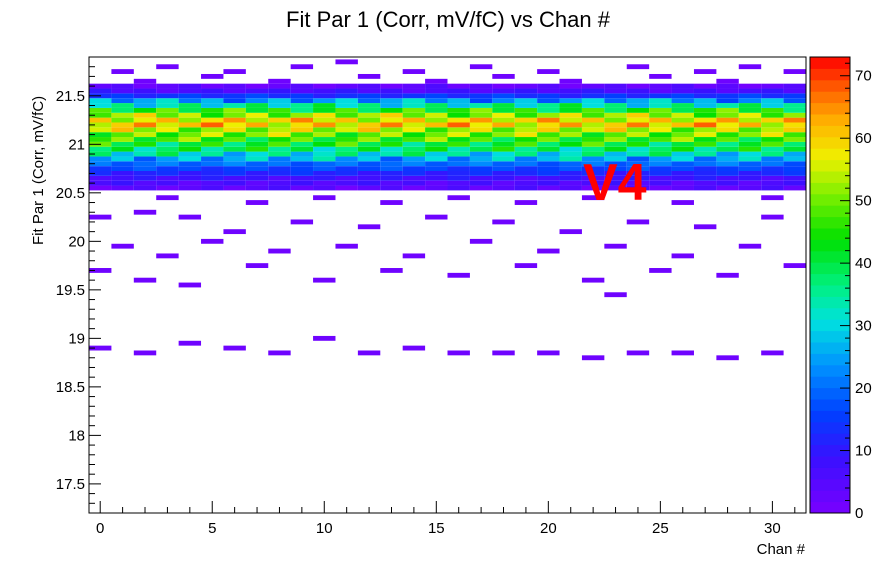 The width and height of the screenshot is (896, 572). Describe the element at coordinates (38, 170) in the screenshot. I see `y-axis-label: Fit Par 1 (Corr, mV/fC)` at that location.